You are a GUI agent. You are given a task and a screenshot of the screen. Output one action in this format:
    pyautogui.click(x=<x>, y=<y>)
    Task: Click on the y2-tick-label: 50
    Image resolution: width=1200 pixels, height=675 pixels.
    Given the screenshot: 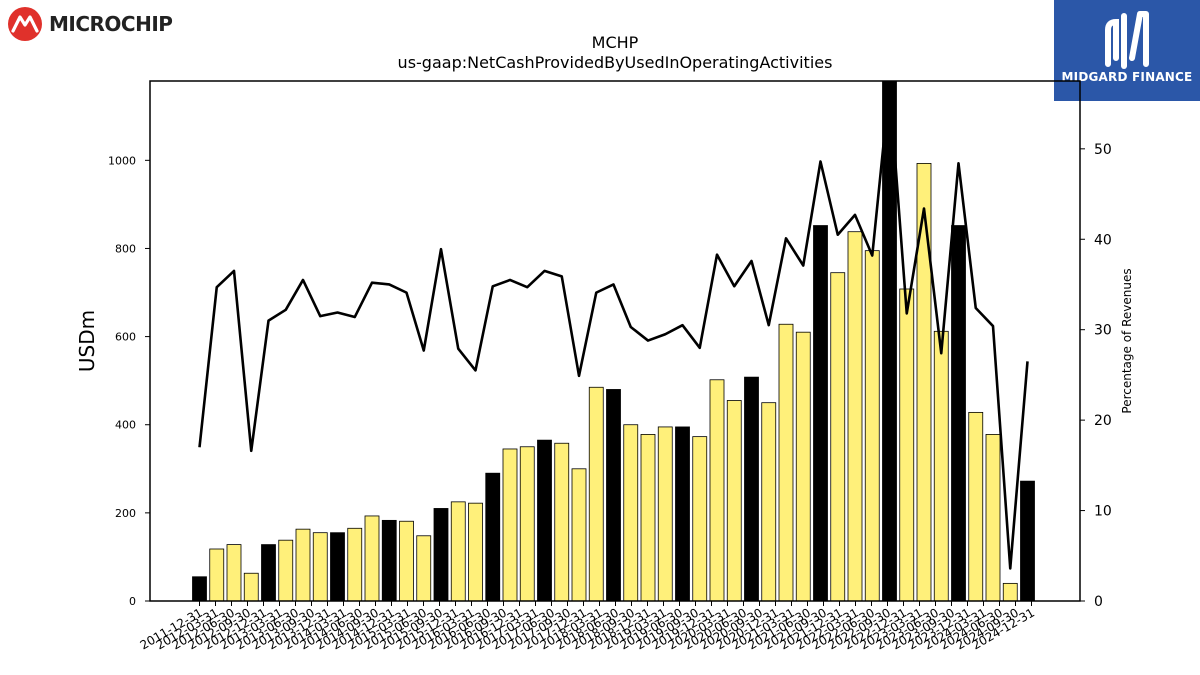 What is the action you would take?
    pyautogui.click(x=1103, y=150)
    